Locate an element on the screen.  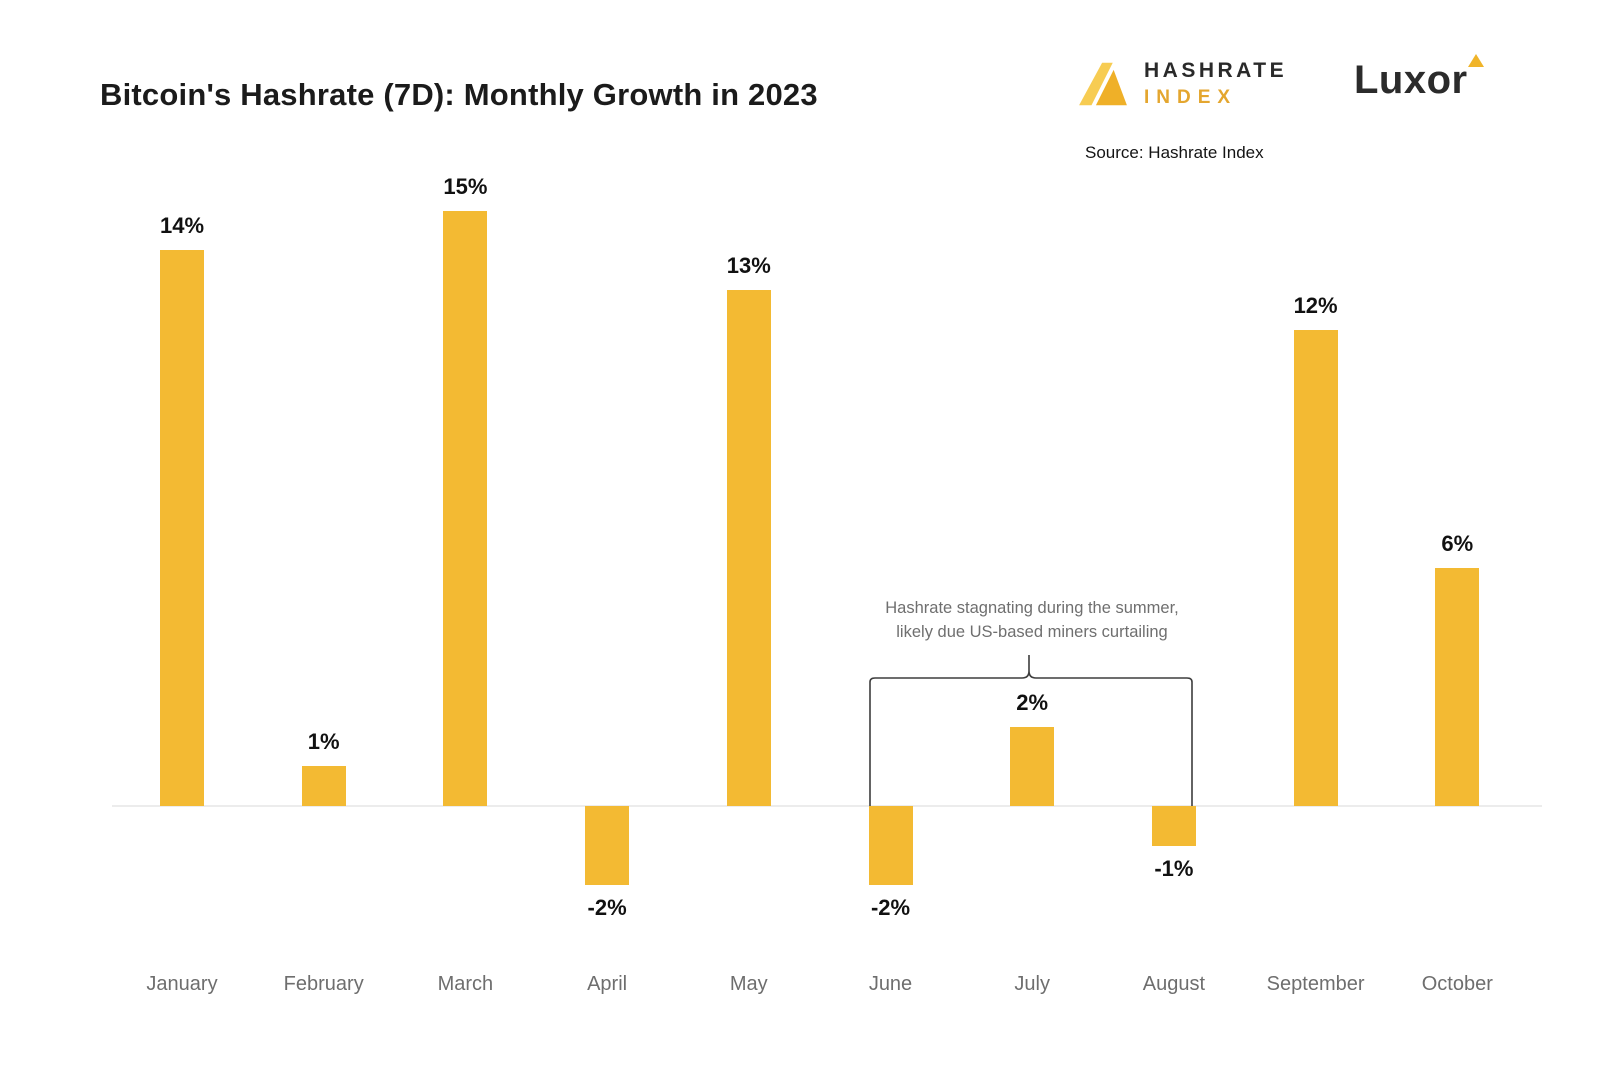
bar-february is located at coordinates (323, 786).